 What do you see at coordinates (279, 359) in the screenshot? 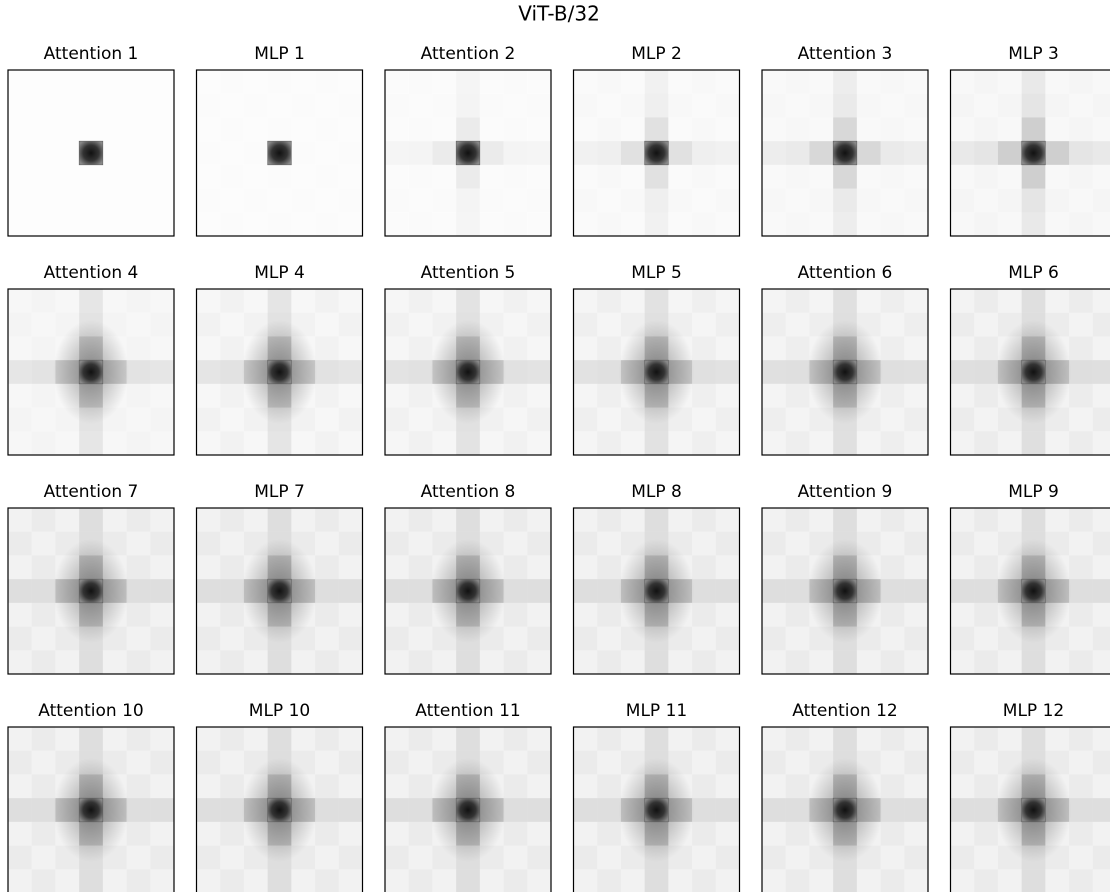
I see `panel: MLP 4` at bounding box center [279, 359].